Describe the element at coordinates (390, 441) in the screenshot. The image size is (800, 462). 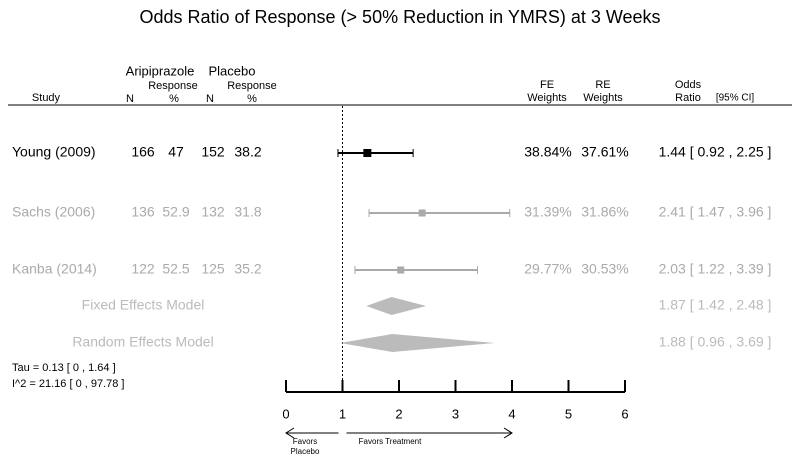
I see `favors-right: Favors Treatment` at that location.